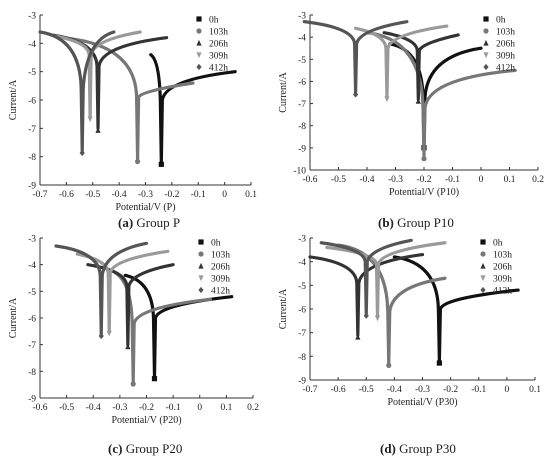 This screenshot has width=550, height=462. Describe the element at coordinates (366, 390) in the screenshot. I see `x-tick-label: -0.5` at that location.